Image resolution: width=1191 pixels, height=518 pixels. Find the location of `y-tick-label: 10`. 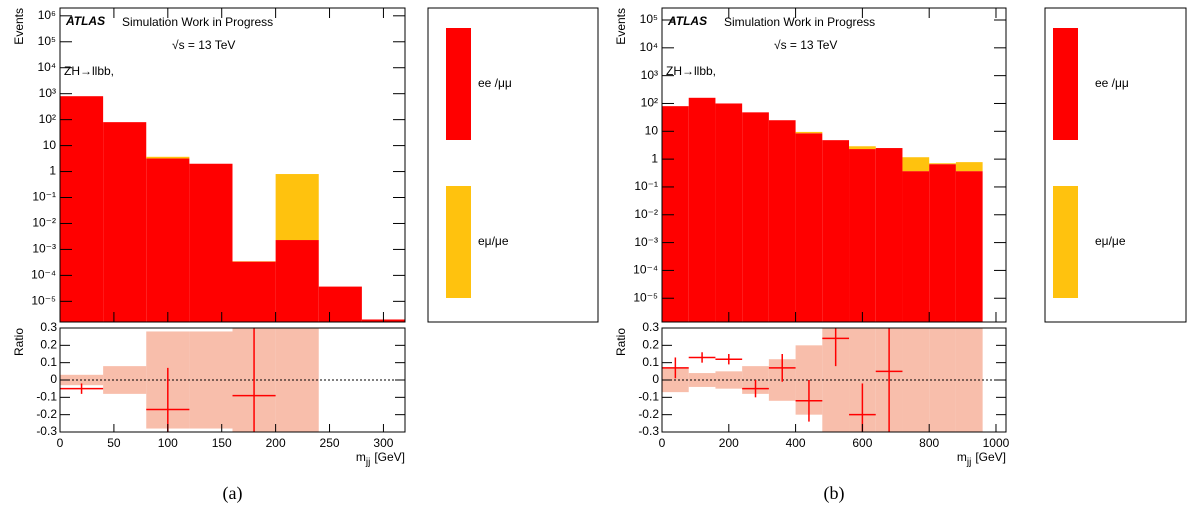

y-tick-label: 10 is located at coordinates (652, 130).